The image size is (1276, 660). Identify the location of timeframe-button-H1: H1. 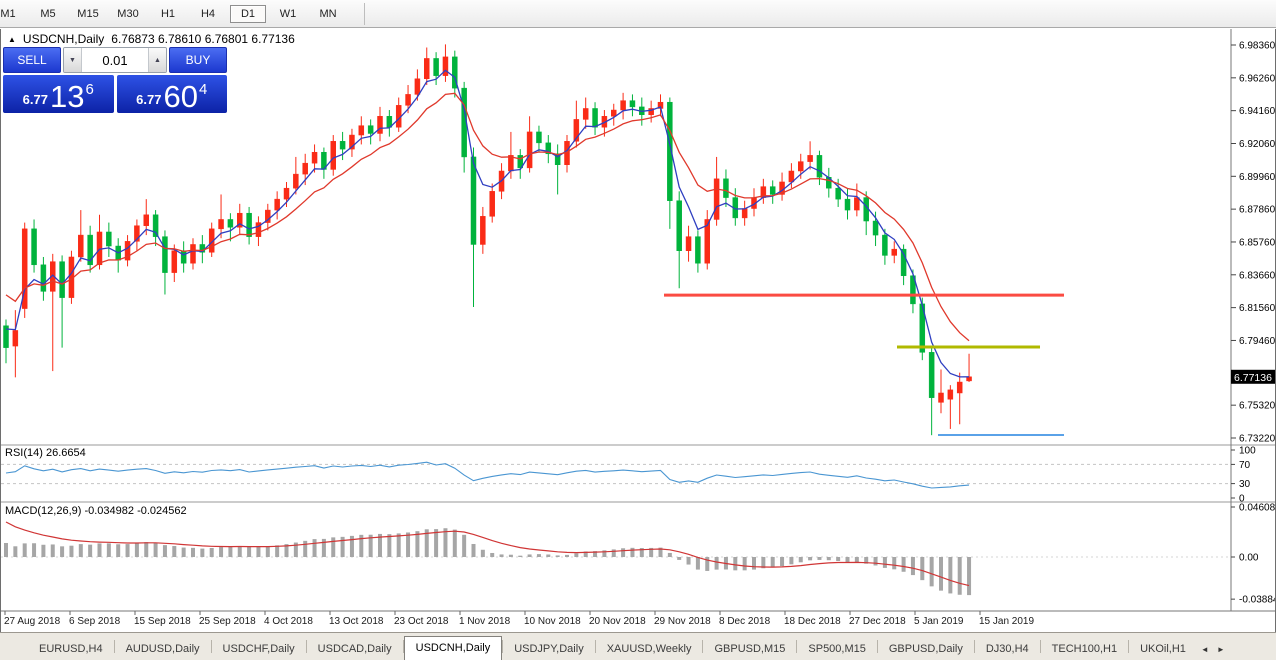
(168, 13).